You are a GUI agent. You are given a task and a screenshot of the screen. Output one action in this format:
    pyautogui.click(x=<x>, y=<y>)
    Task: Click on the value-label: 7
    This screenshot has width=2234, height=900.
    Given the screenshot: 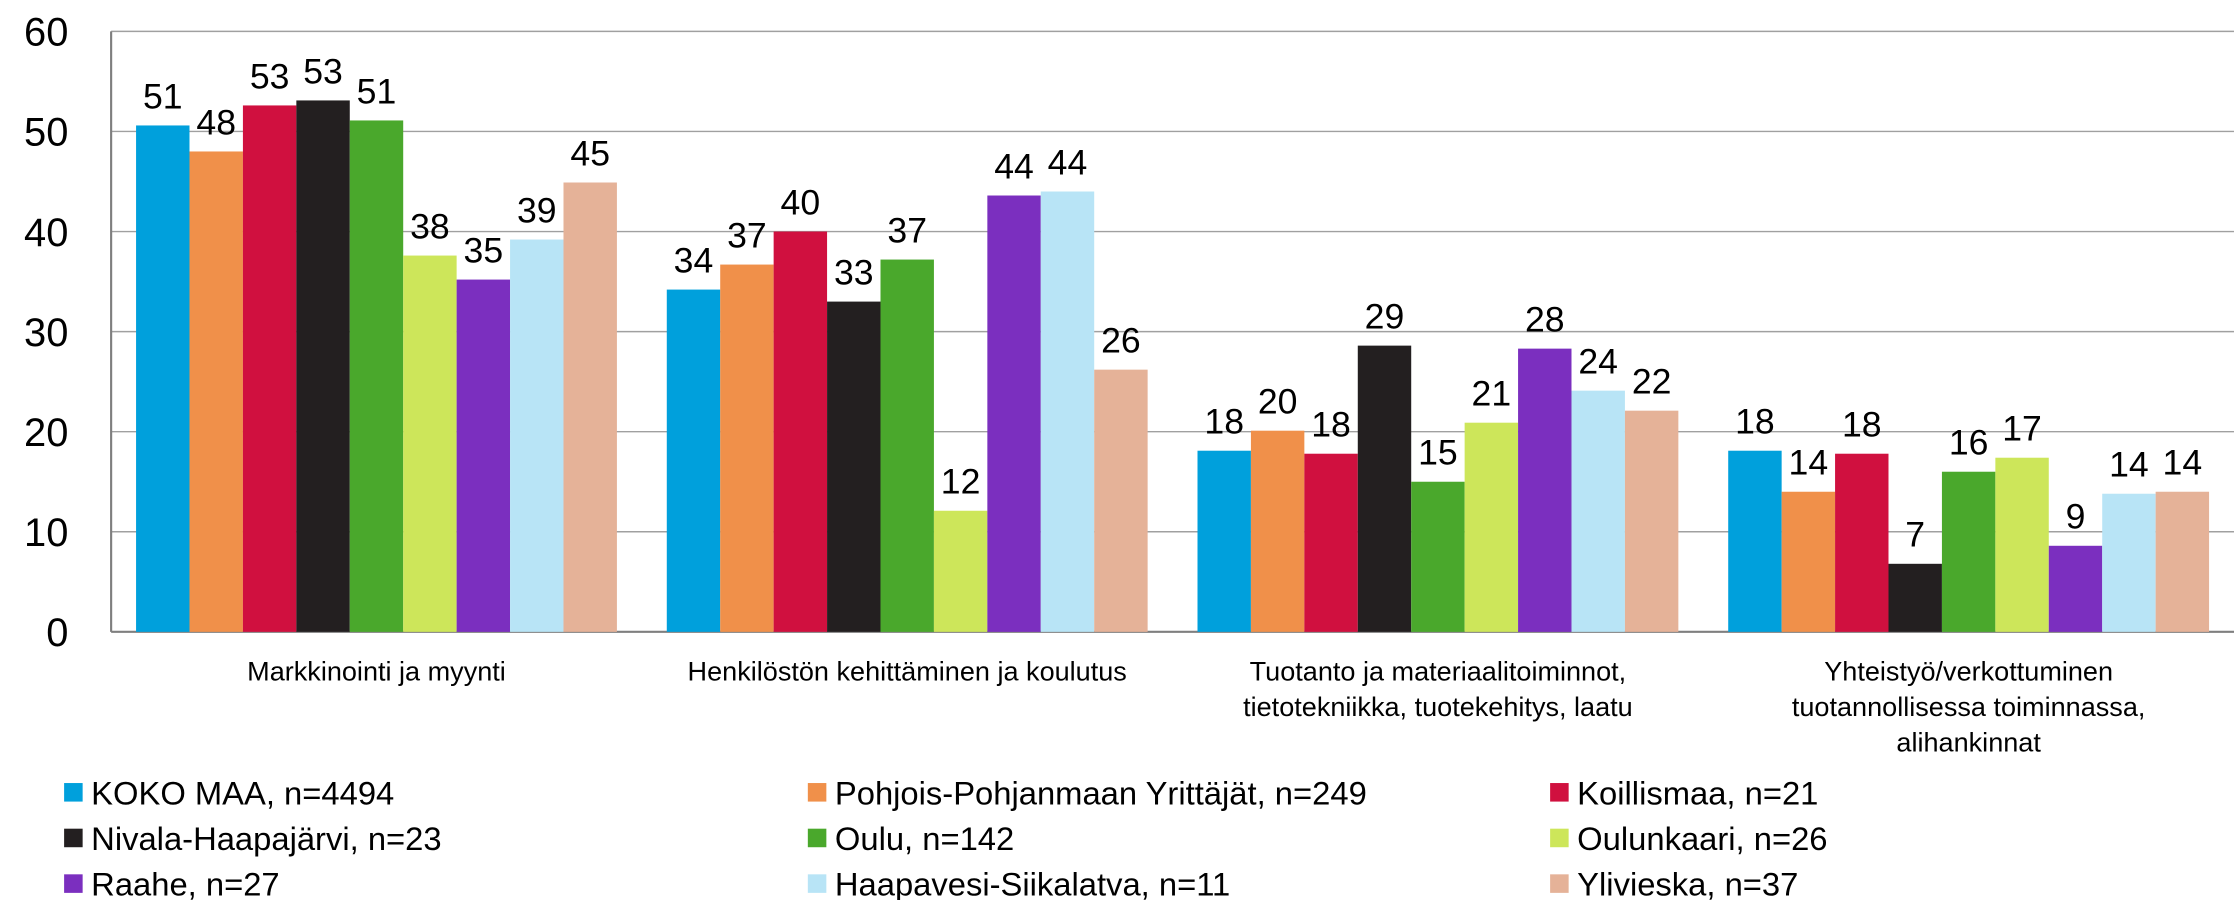 What is the action you would take?
    pyautogui.click(x=1915, y=535)
    